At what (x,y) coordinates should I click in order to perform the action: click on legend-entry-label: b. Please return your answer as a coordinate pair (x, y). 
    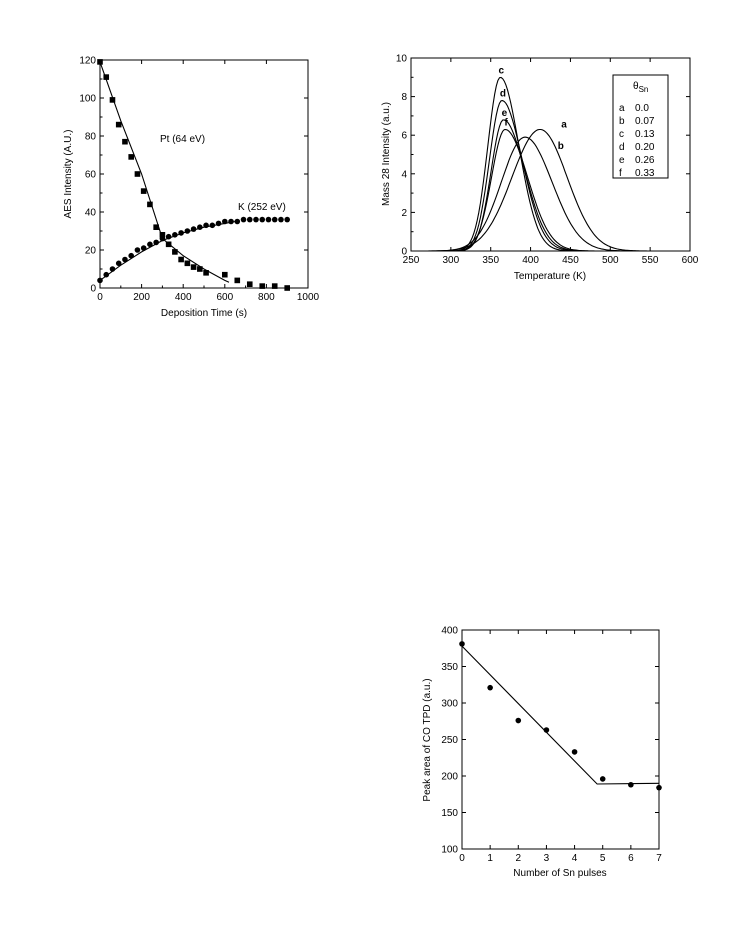
    Looking at the image, I should click on (622, 121).